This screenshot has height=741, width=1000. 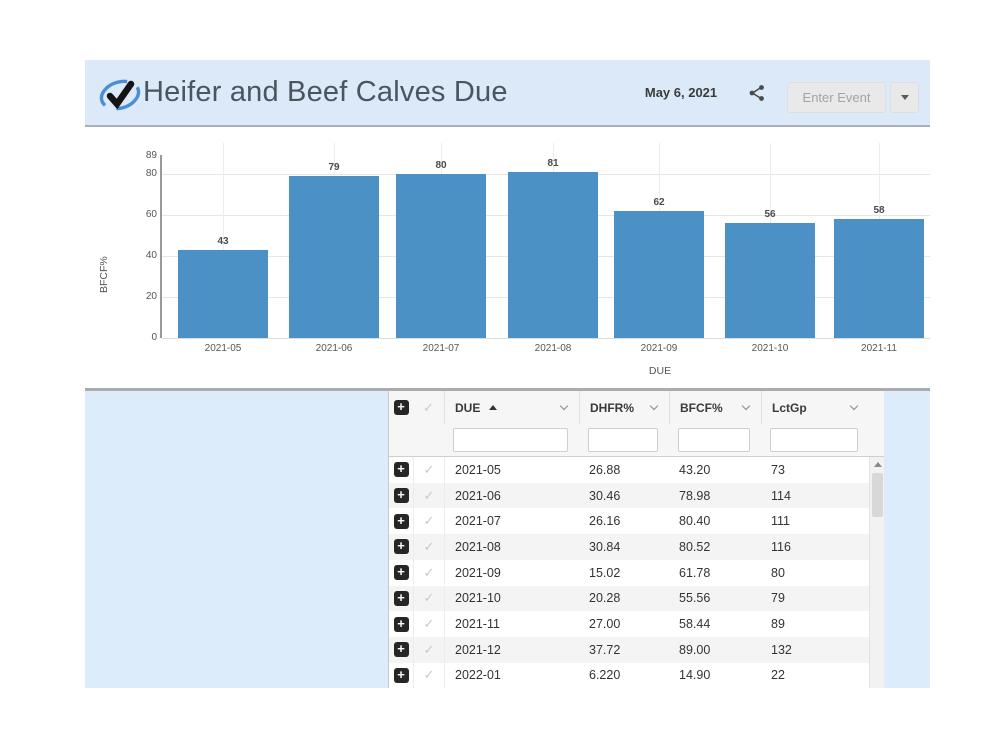 What do you see at coordinates (695, 521) in the screenshot?
I see `table-cell: 80.40` at bounding box center [695, 521].